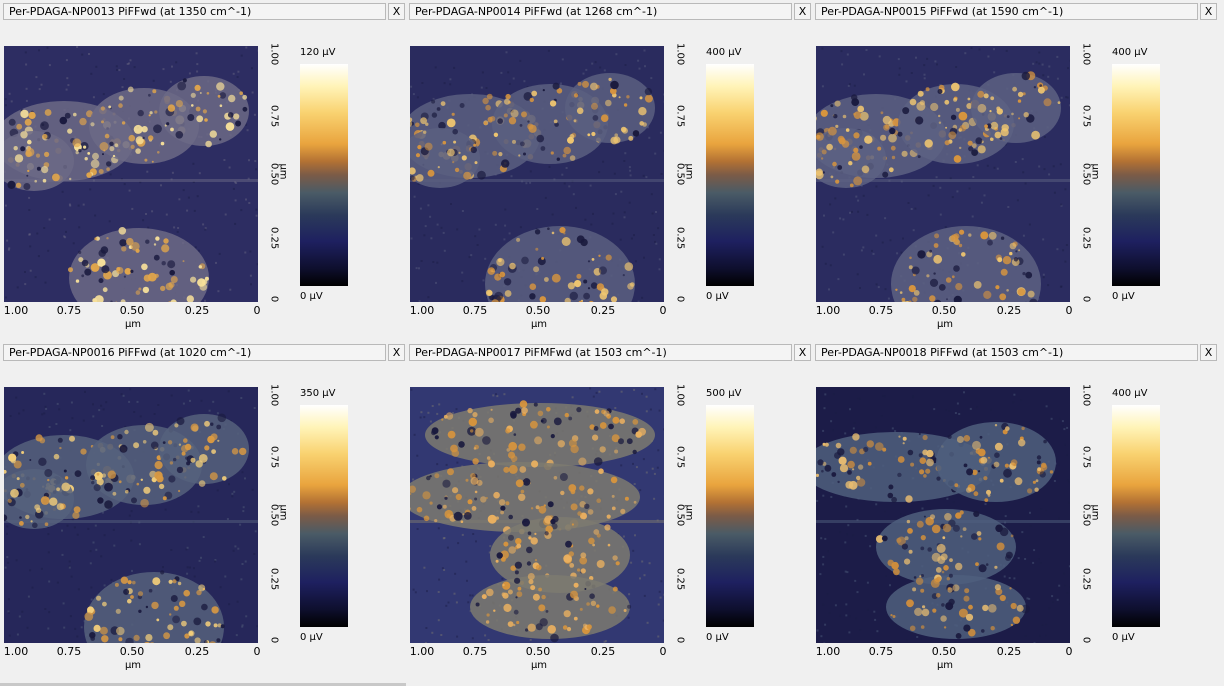 This screenshot has height=686, width=1224. Describe the element at coordinates (1129, 393) in the screenshot. I see `colorbar-max-label: 400 µV` at that location.